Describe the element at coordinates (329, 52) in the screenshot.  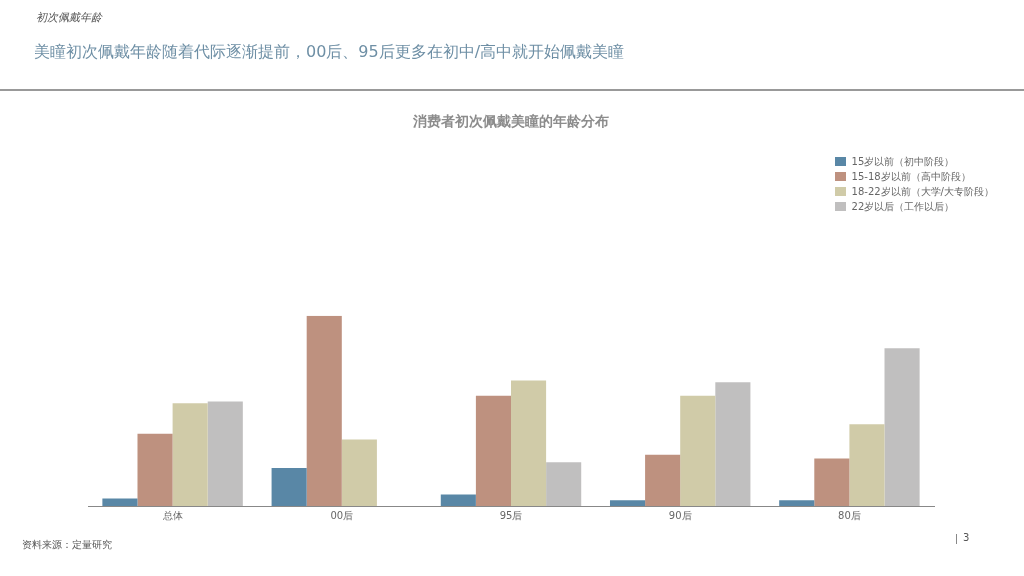
I see `chart-subtitle: 美瞳初次佩戴年龄随着代际逐渐提前，00后、95后更多在初中/高中就开始佩戴美瞳` at that location.